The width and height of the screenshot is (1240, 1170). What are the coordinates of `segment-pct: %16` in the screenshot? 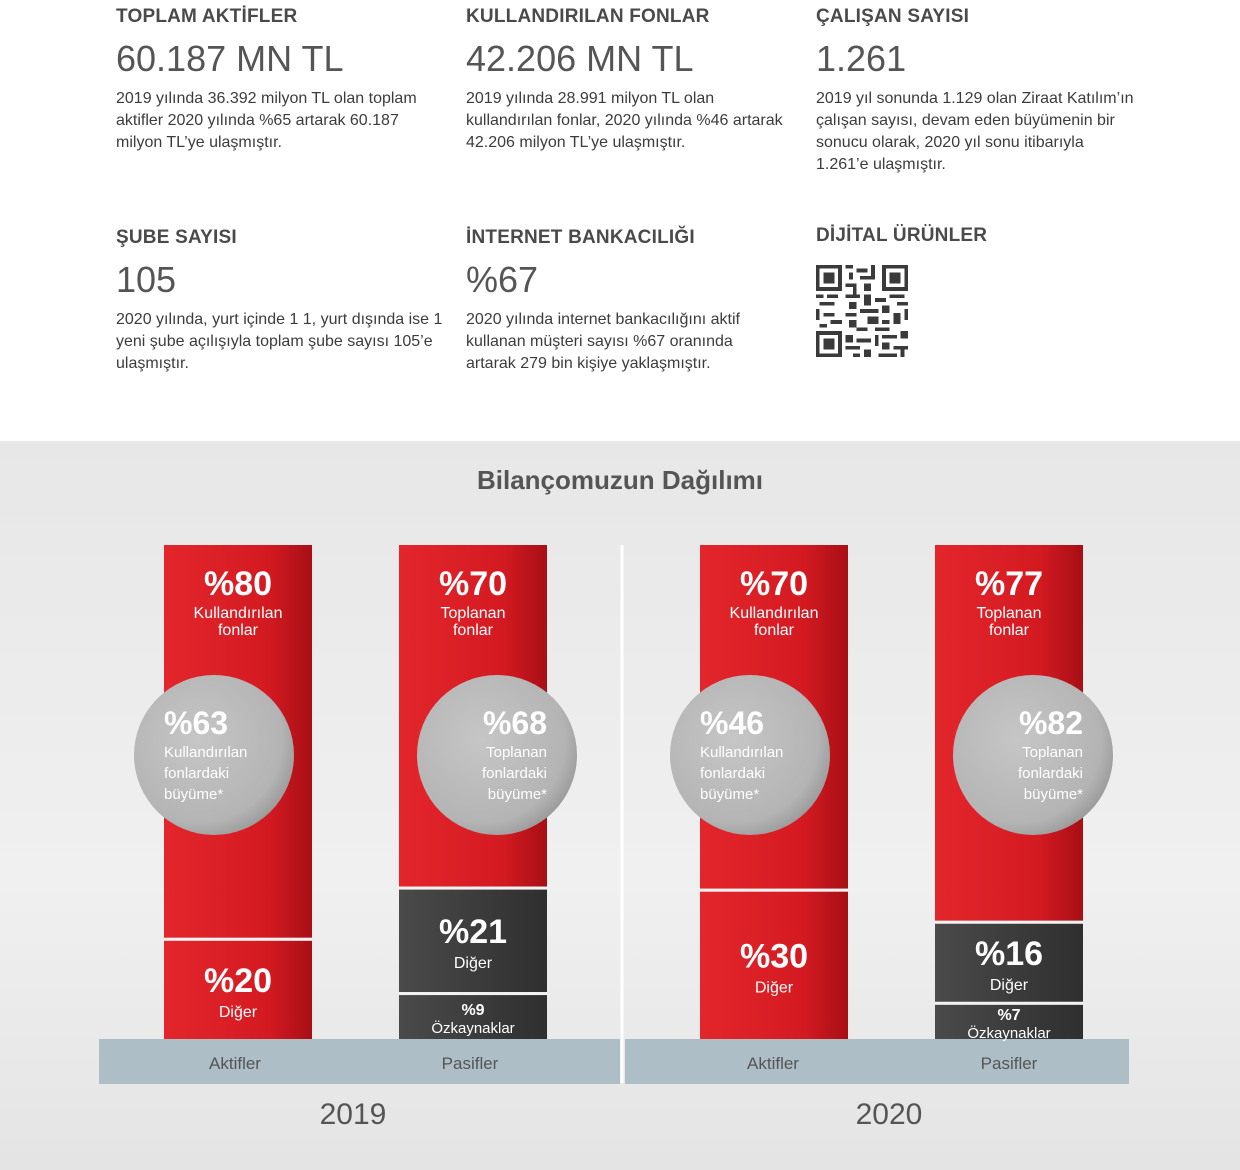 It's located at (1009, 954).